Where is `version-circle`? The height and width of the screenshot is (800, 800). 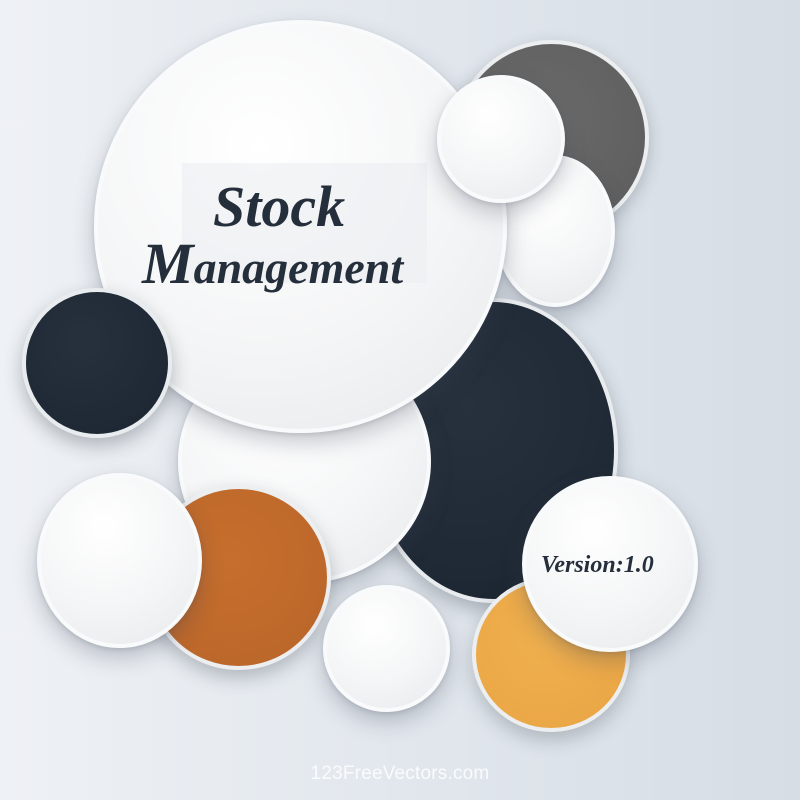
version-circle is located at coordinates (610, 564).